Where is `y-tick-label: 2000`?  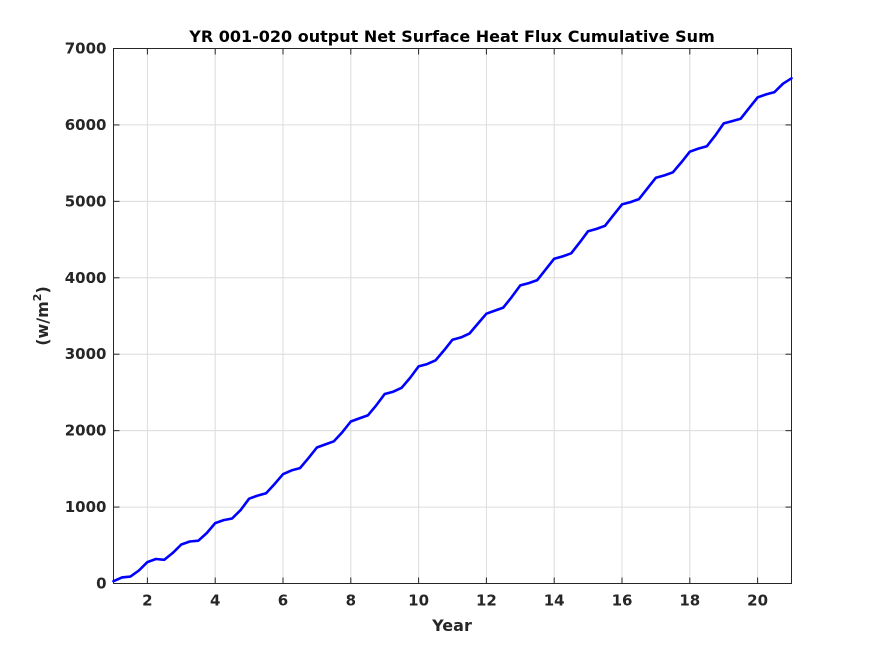 y-tick-label: 2000 is located at coordinates (86, 431).